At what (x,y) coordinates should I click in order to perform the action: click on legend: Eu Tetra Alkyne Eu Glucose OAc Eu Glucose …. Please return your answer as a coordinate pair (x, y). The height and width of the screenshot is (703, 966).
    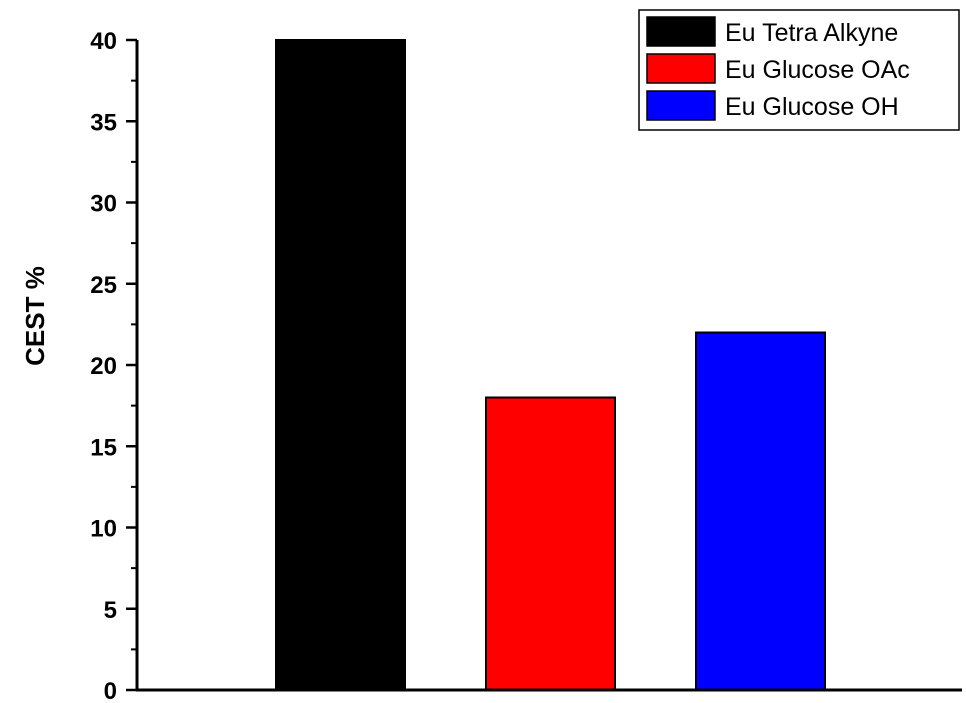
    Looking at the image, I should click on (799, 70).